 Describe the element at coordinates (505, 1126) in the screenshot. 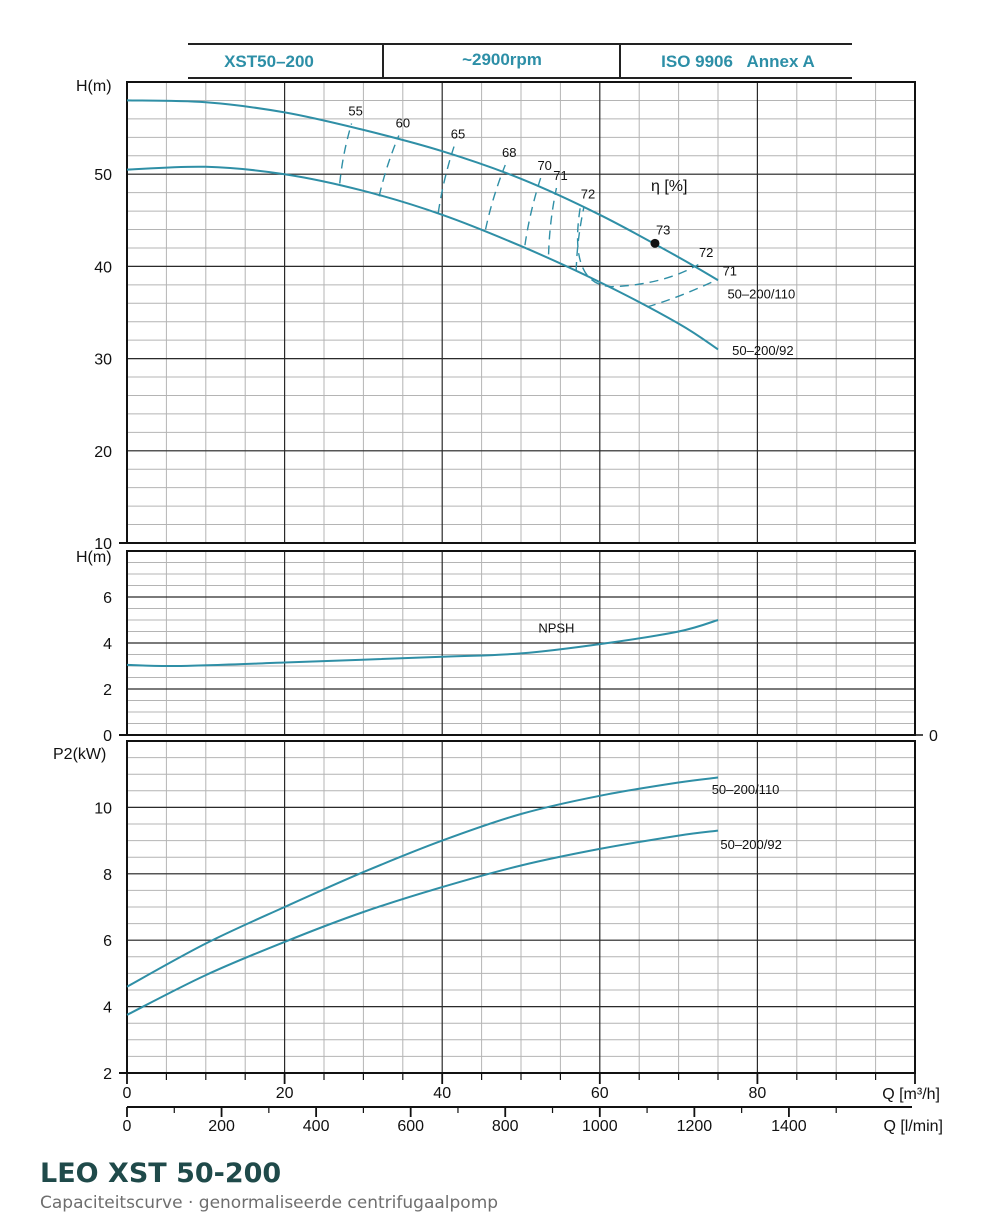

I see `x-tick-label-lmin: 800` at that location.